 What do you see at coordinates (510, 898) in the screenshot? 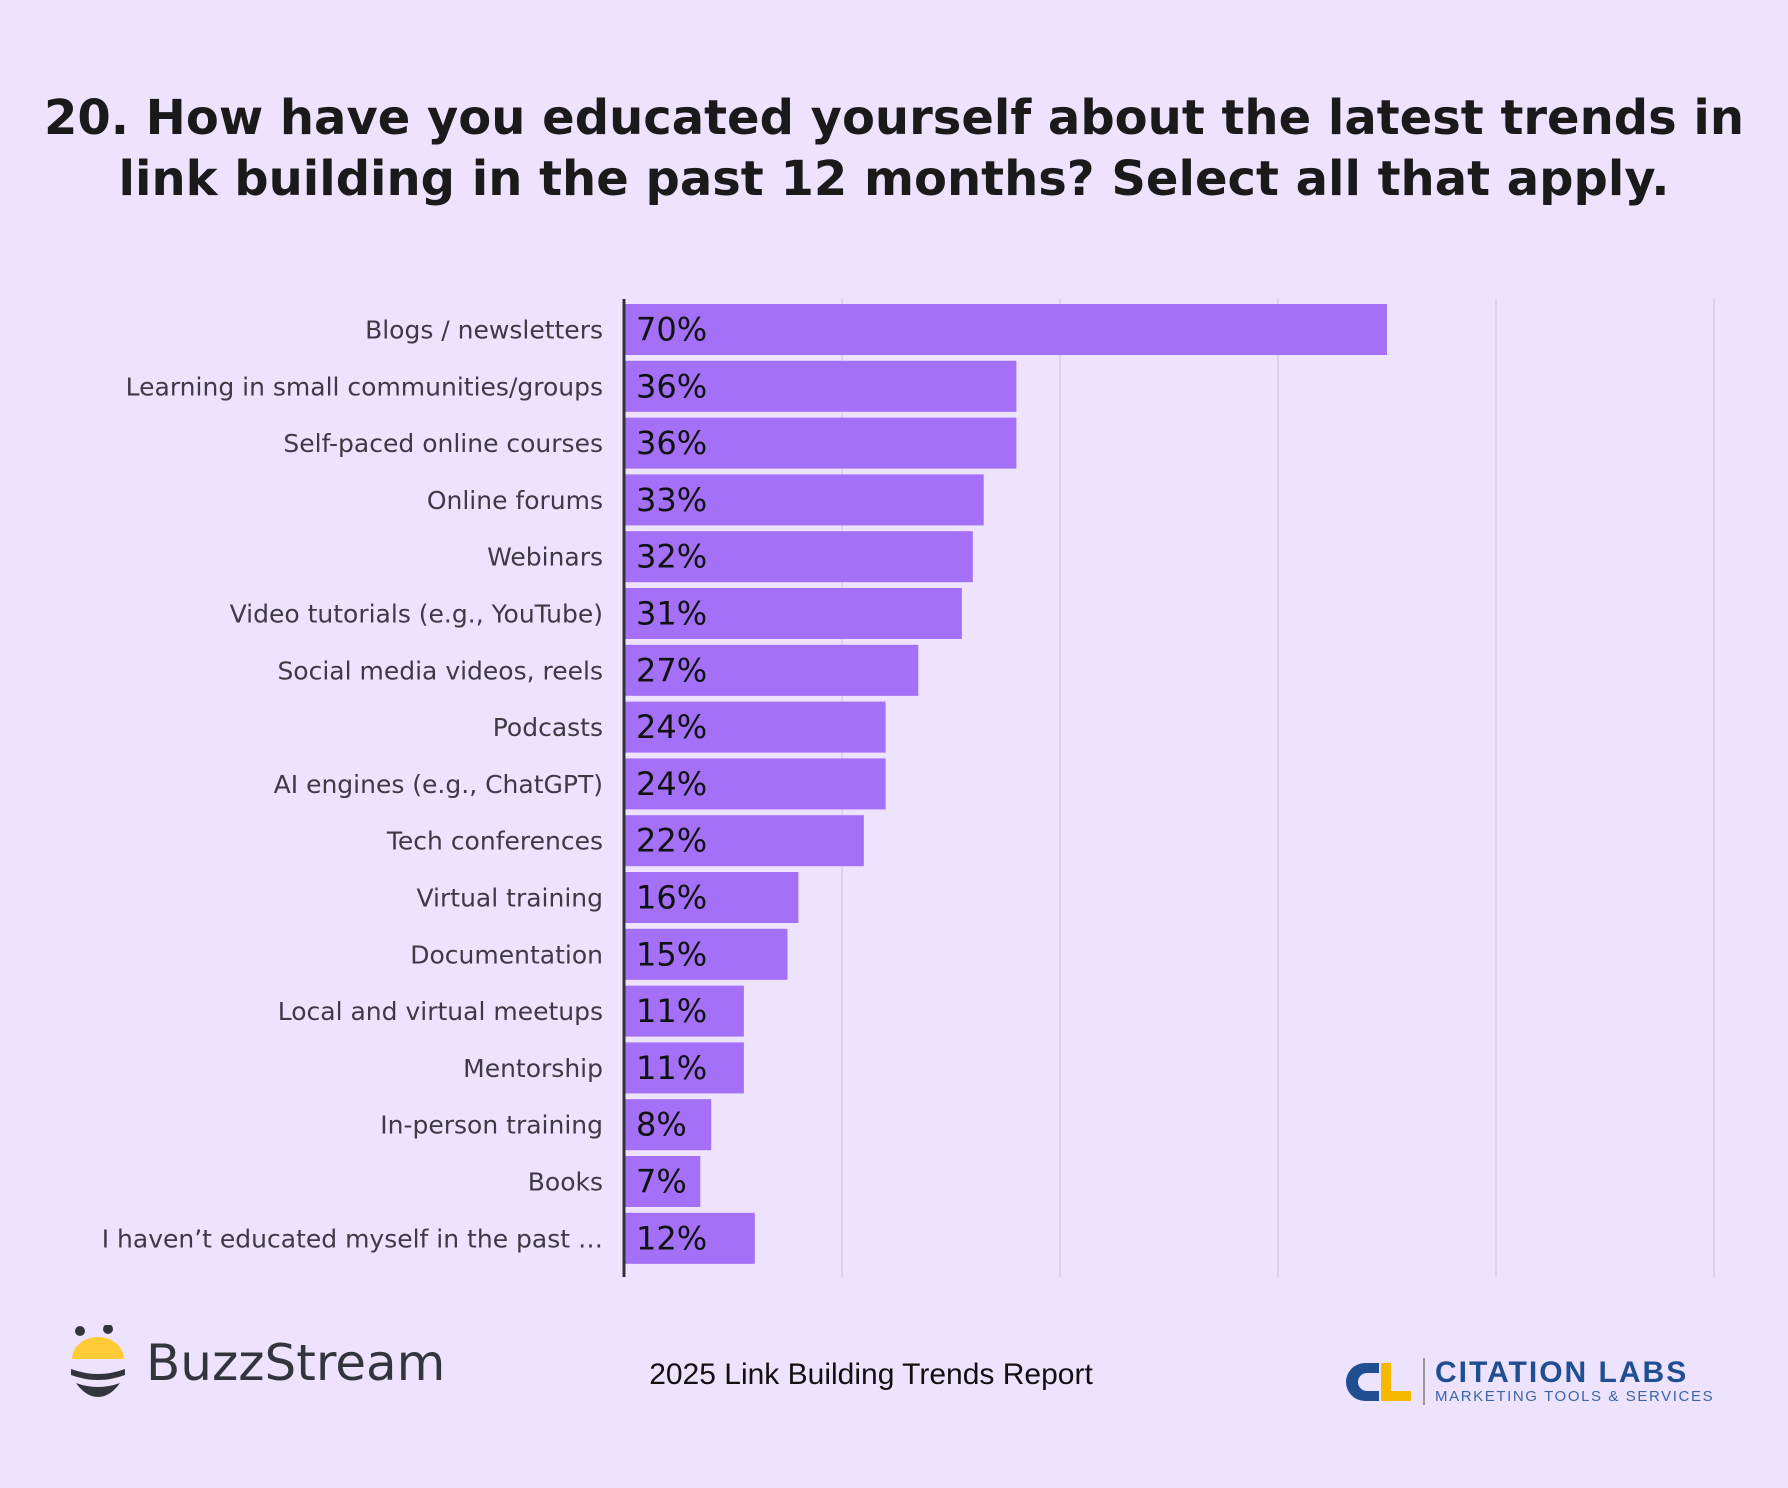
I see `category-label: Virtual training` at bounding box center [510, 898].